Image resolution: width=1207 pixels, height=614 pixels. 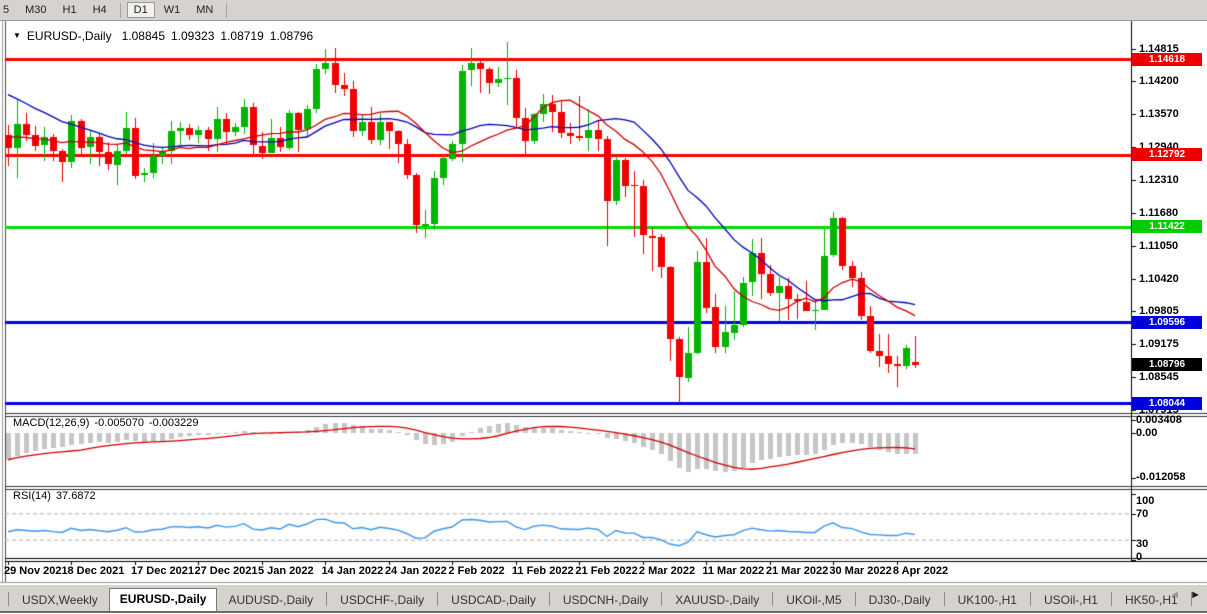 What do you see at coordinates (717, 600) in the screenshot?
I see `tab-xauusd-daily: XAUUSD-,Daily` at bounding box center [717, 600].